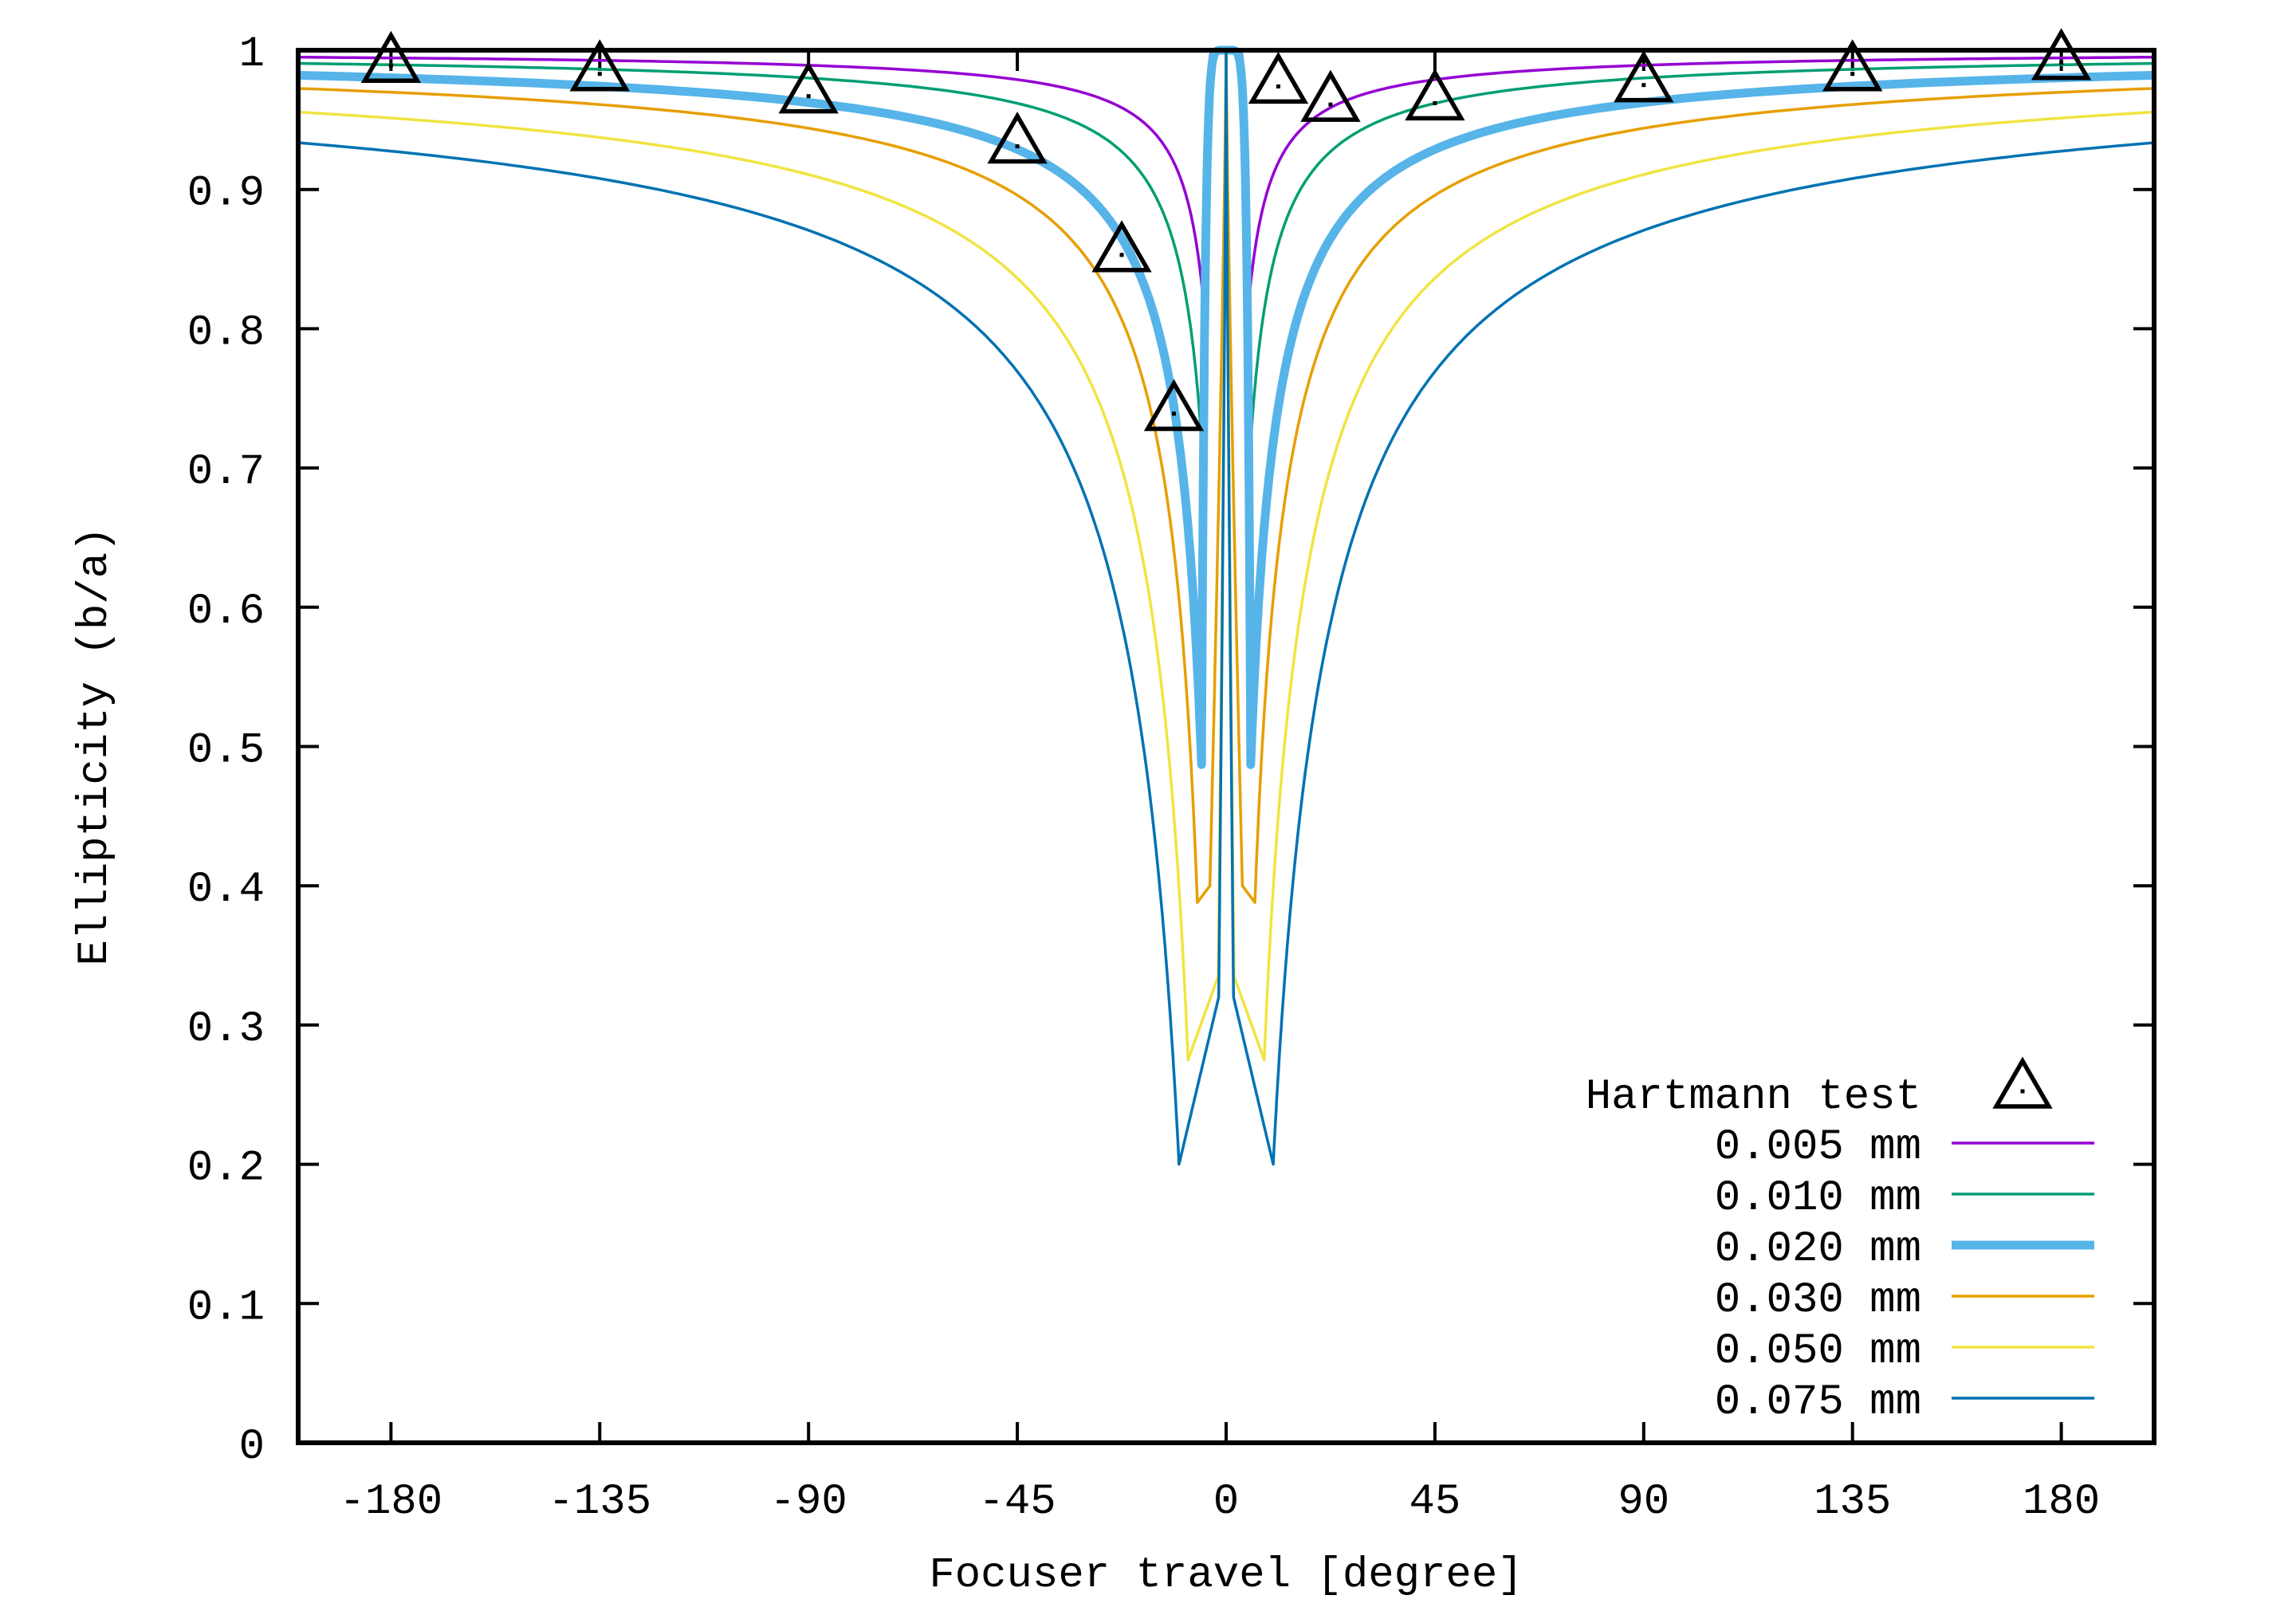  What do you see at coordinates (226, 194) in the screenshot?
I see `y-tick-label: 0.9` at bounding box center [226, 194].